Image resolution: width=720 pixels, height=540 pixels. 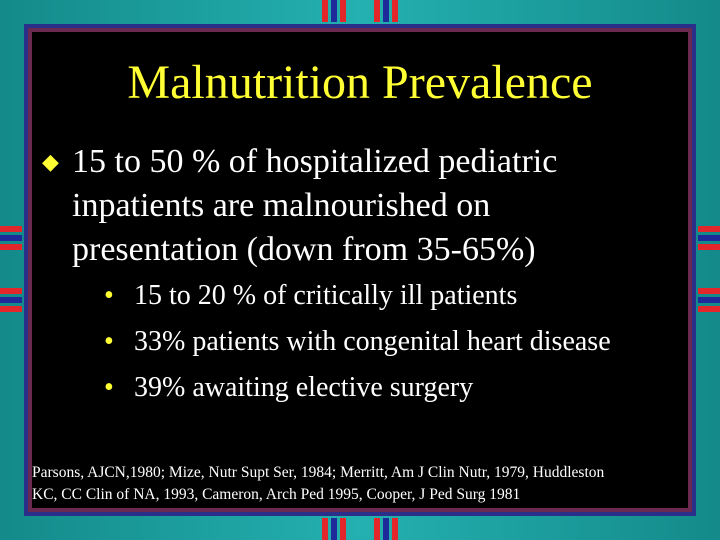 I want to click on main-bullet-line: 15 to 50 % of hospitalized pediatric, so click(x=315, y=161).